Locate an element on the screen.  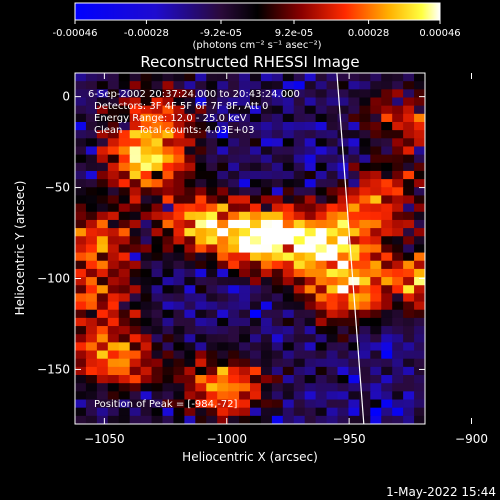
y-tick-label: 0 is located at coordinates (66, 97).